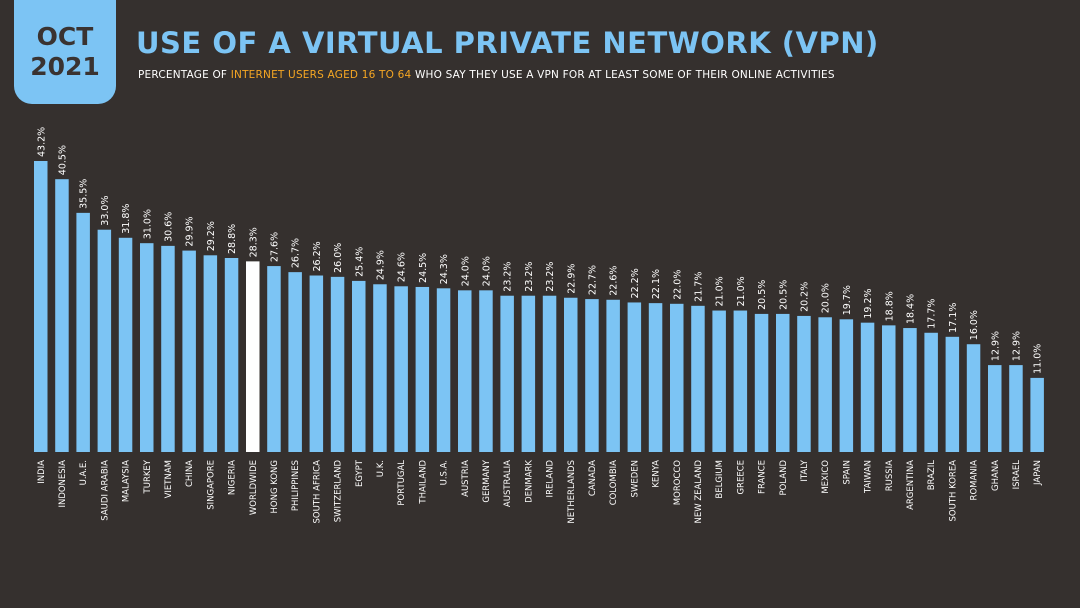  I want to click on bar-kenya, so click(655, 377).